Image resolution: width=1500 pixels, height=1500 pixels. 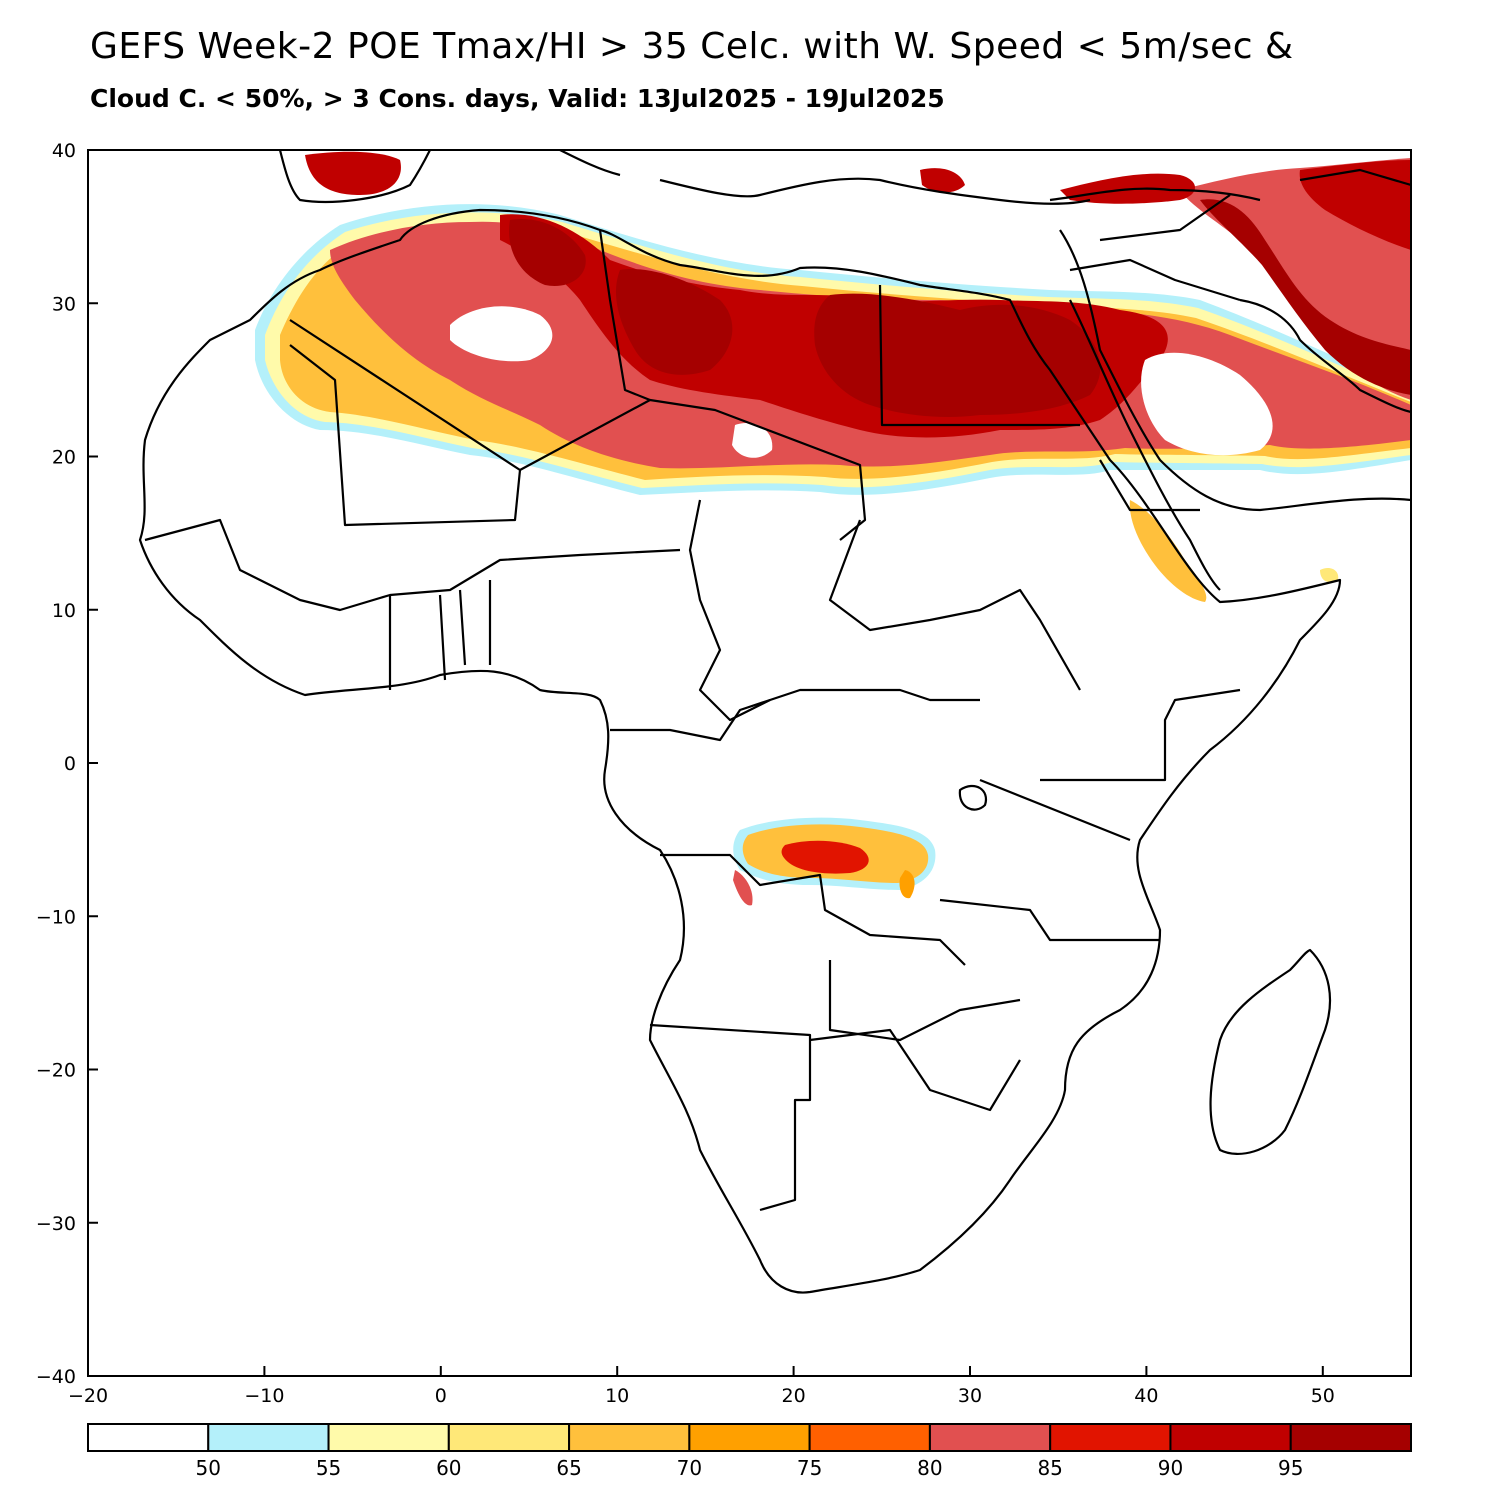 I want to click on mediterranean-north, so click(x=875, y=191).